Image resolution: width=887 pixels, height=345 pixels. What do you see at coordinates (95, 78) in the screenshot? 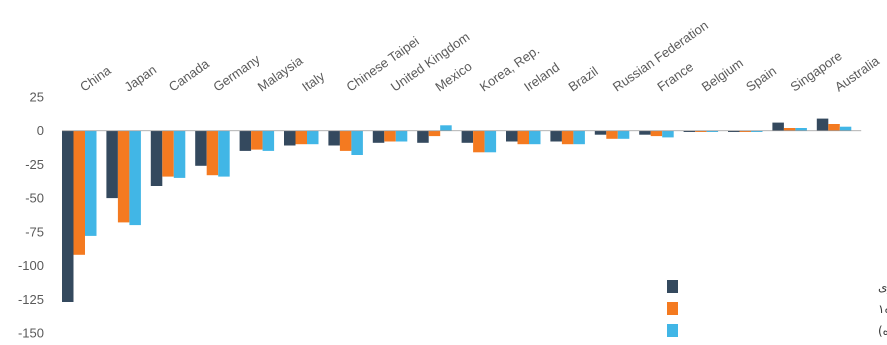
I see `category-label: China` at bounding box center [95, 78].